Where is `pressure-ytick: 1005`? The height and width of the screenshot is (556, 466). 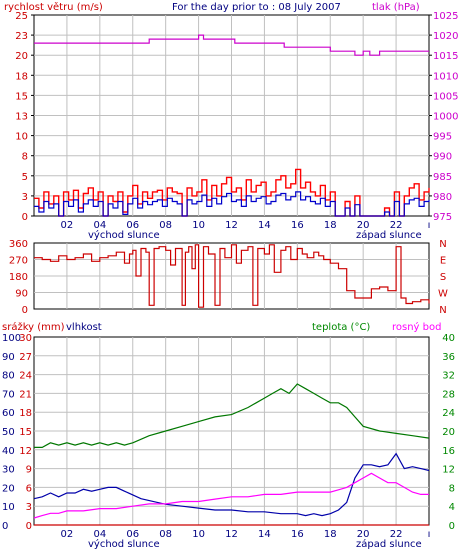
pressure-ytick: 1005 is located at coordinates (445, 96).